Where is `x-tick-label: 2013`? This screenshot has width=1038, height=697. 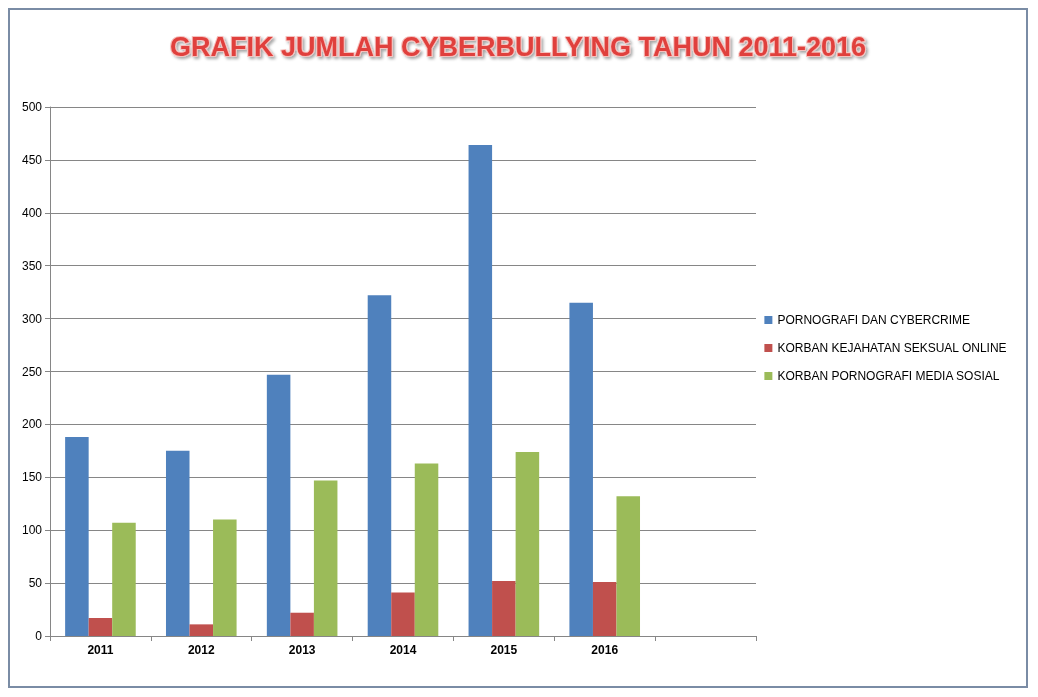
x-tick-label: 2013 is located at coordinates (302, 650).